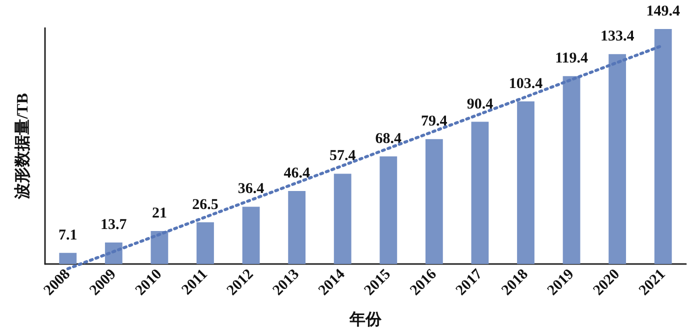 This screenshot has height=333, width=700. What do you see at coordinates (68, 235) in the screenshot?
I see `data-label: 7.1` at bounding box center [68, 235].